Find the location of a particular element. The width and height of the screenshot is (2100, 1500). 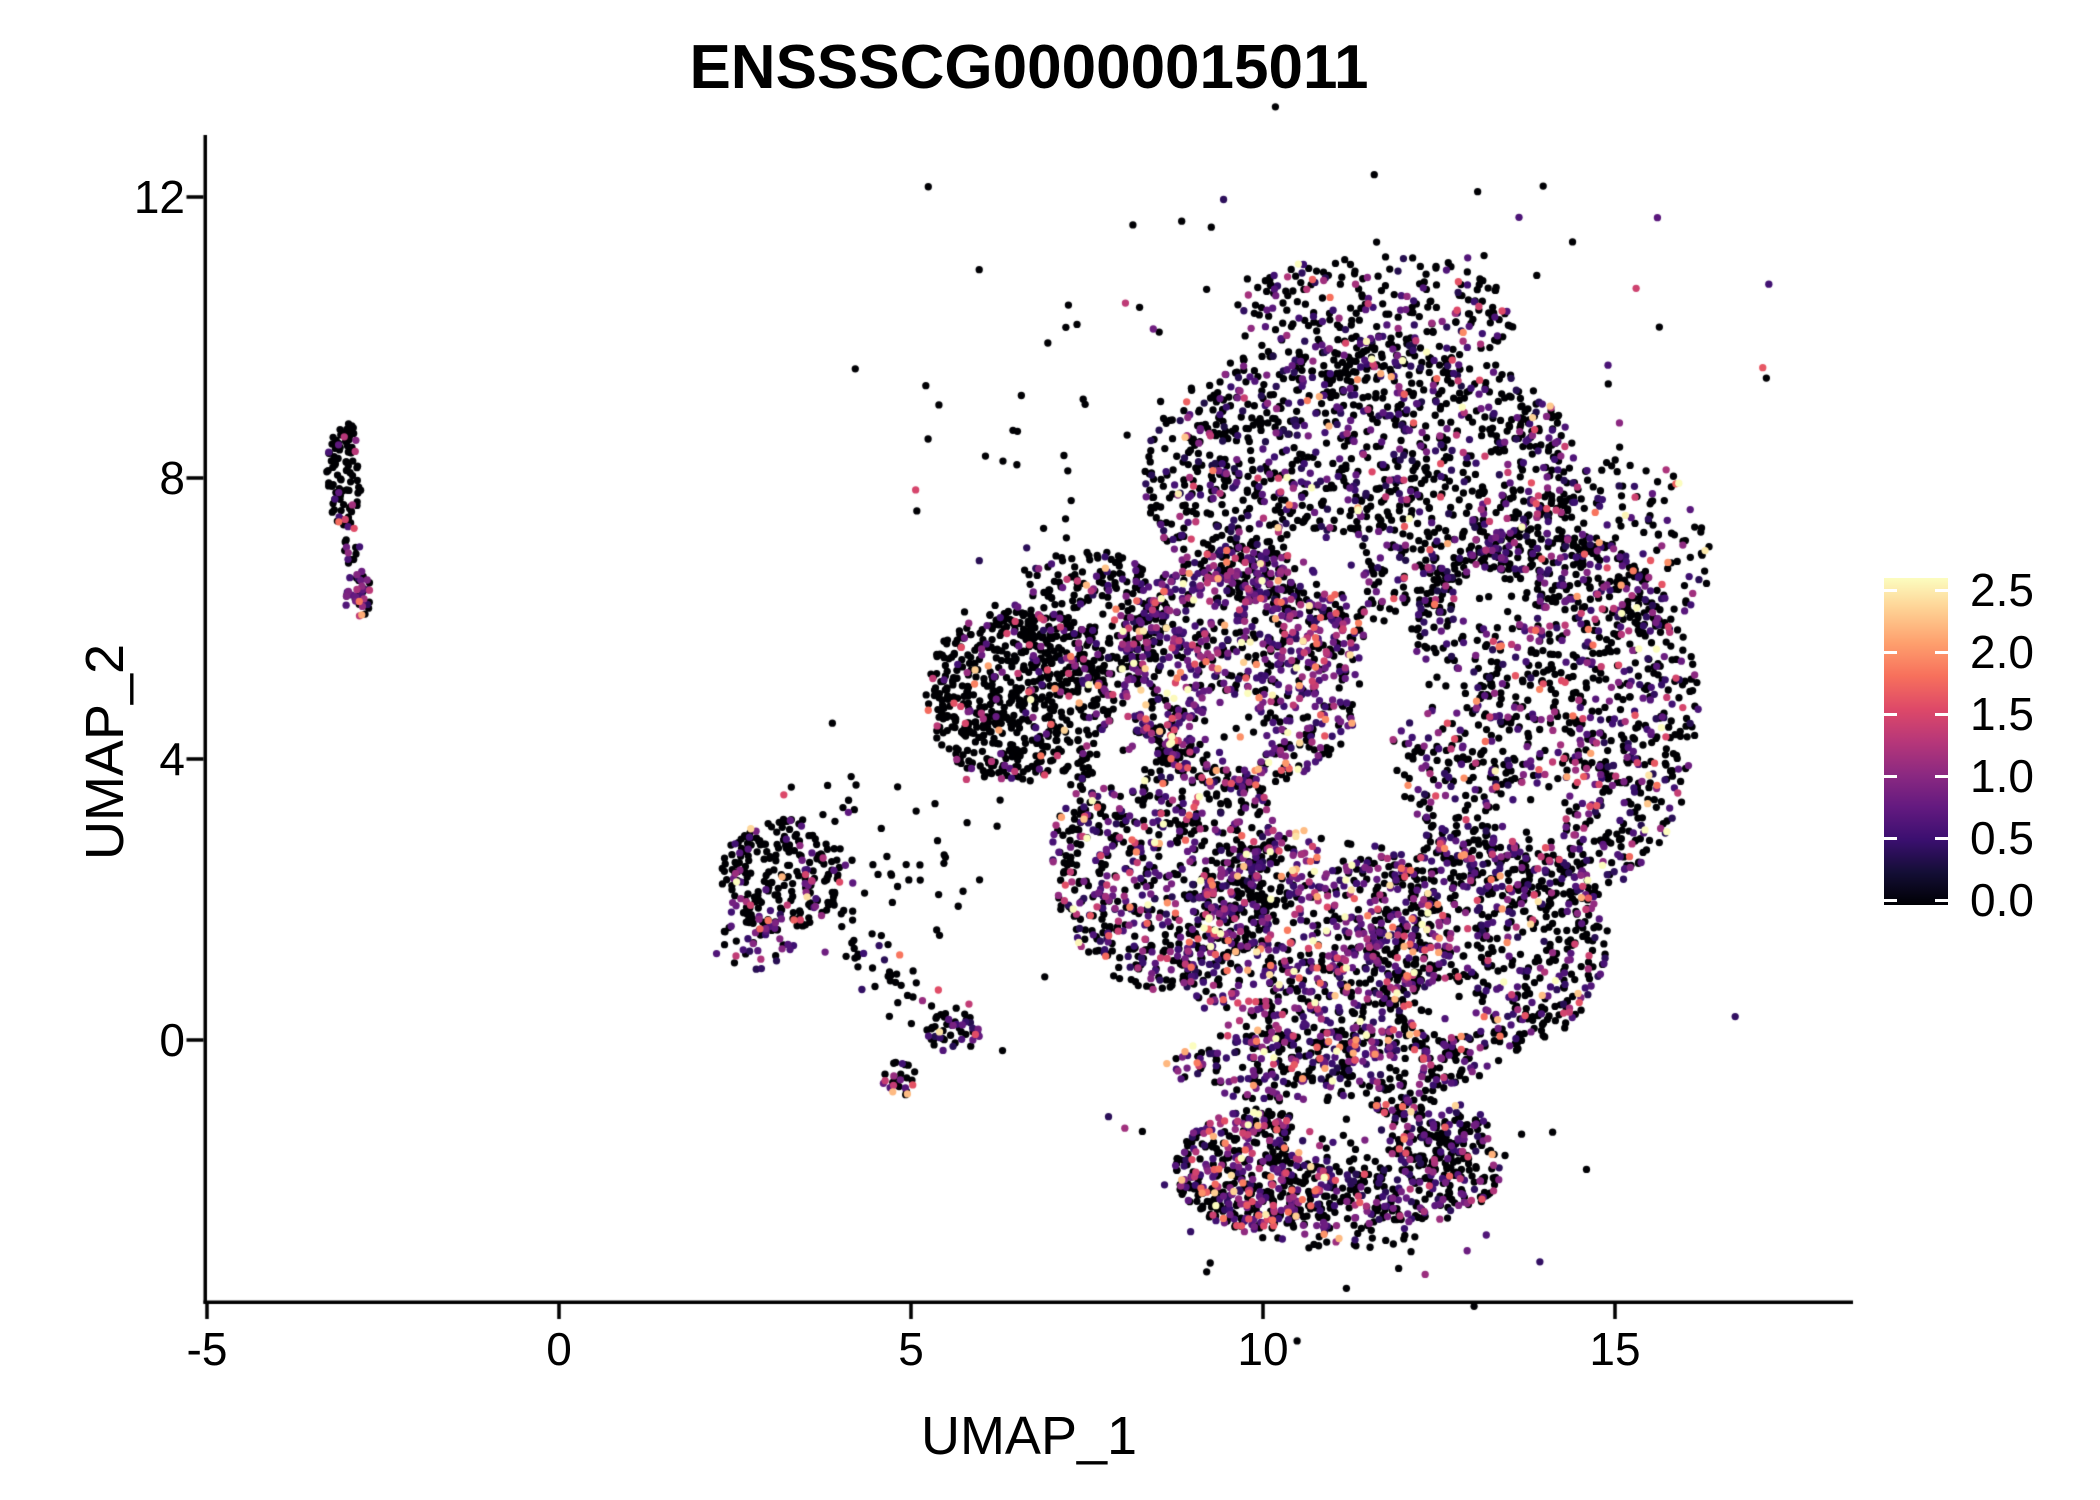

legend-tick-label: 1.5 is located at coordinates (2002, 714).